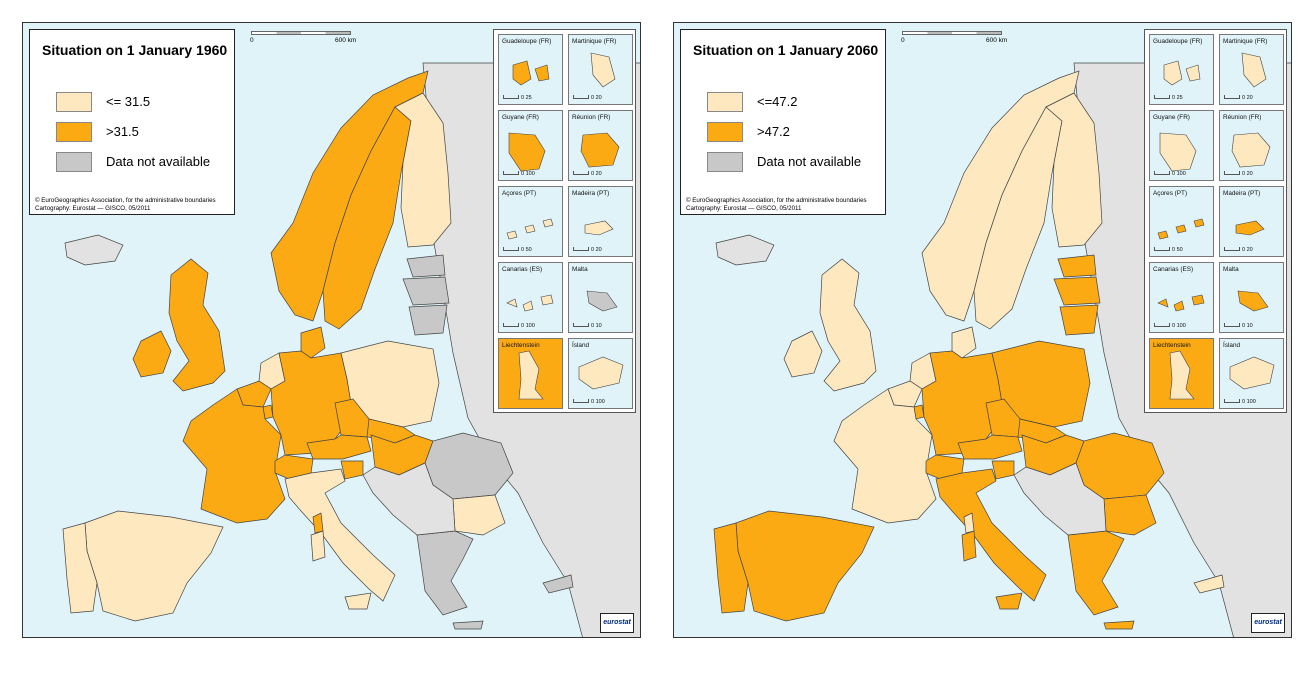 Image resolution: width=1313 pixels, height=699 pixels. What do you see at coordinates (786, 50) in the screenshot?
I see `map-title: Situation on 1 January 2060` at bounding box center [786, 50].